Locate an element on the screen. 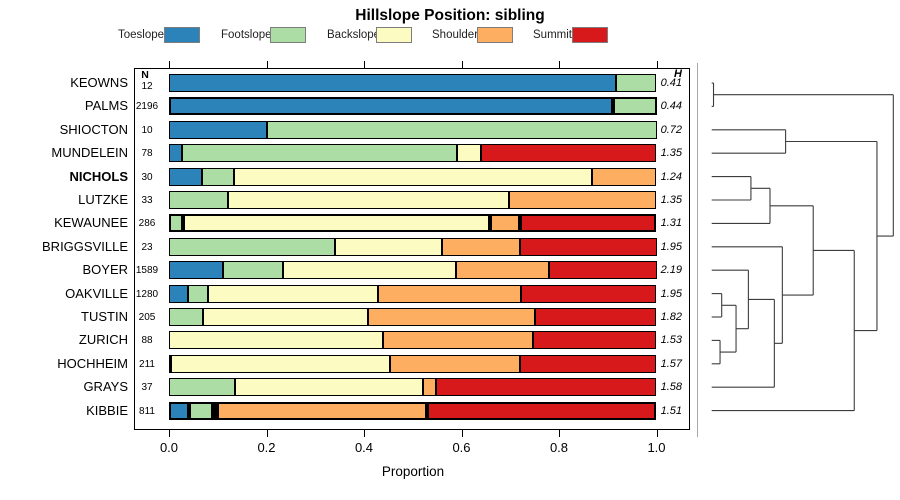 This screenshot has width=900, height=500. n-value-oakville: 1280 is located at coordinates (147, 294).